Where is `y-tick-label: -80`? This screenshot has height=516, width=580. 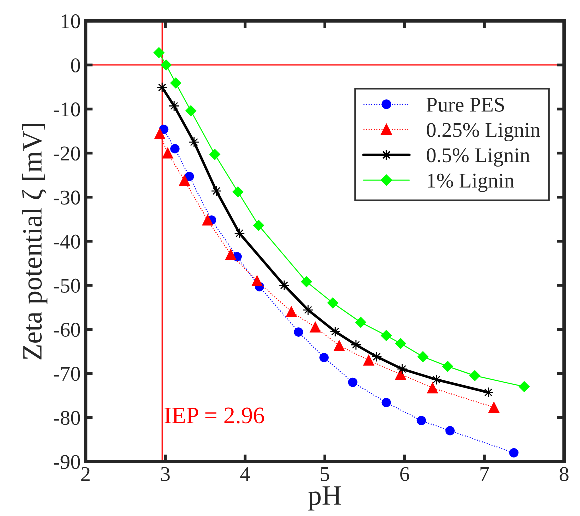 y-tick-label: -80 is located at coordinates (67, 418).